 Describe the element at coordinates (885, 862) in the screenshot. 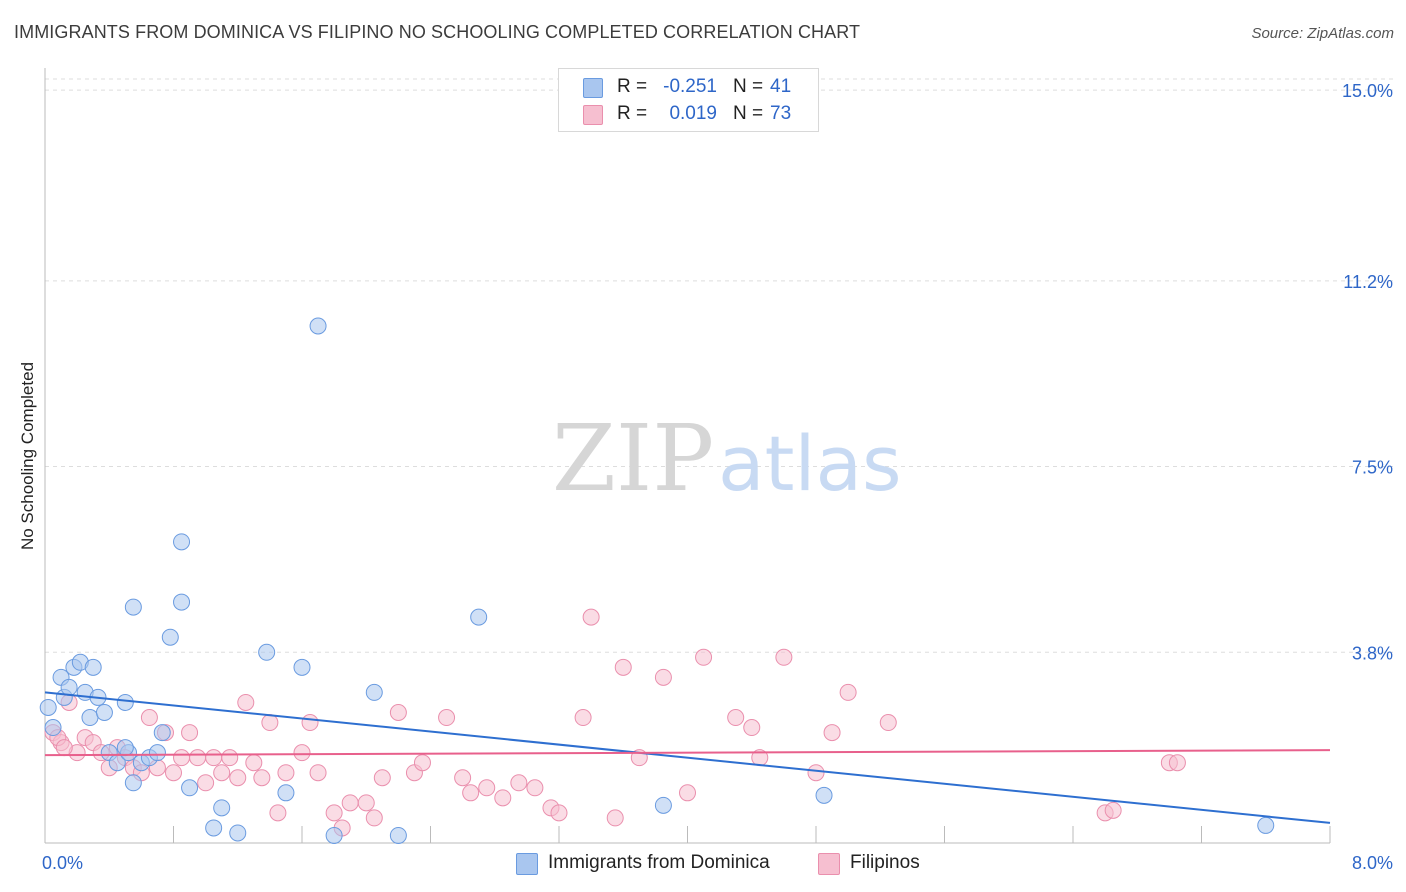

I see `bottom-legend-label-filipinos: Filipinos` at that location.